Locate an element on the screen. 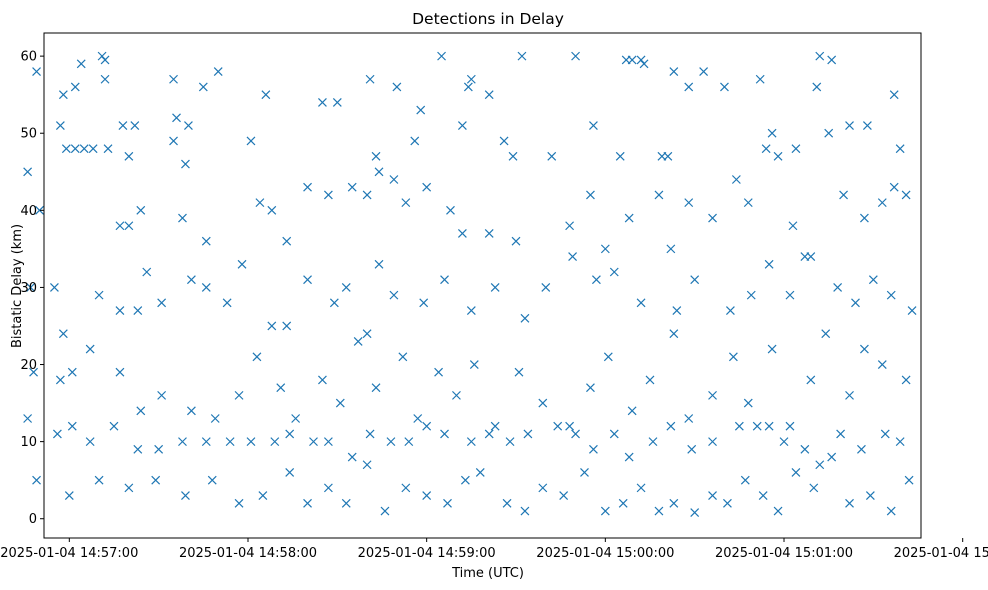  chart-title: Detections in Delay is located at coordinates (488, 19).